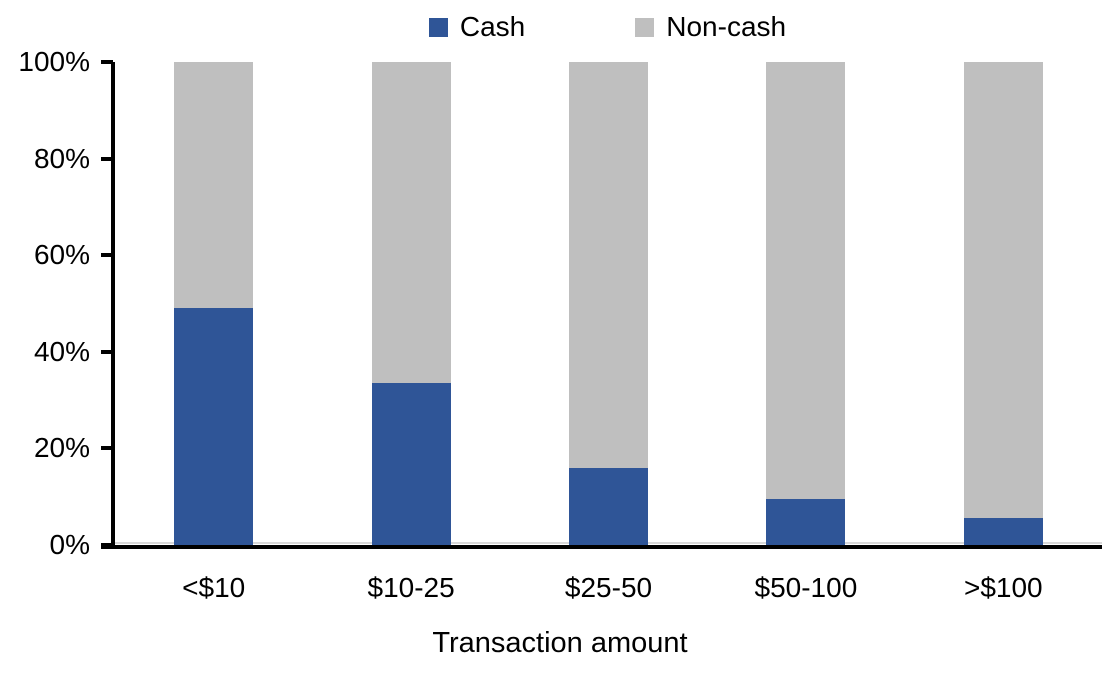  What do you see at coordinates (492, 26) in the screenshot?
I see `cash-legend-label: Cash` at bounding box center [492, 26].